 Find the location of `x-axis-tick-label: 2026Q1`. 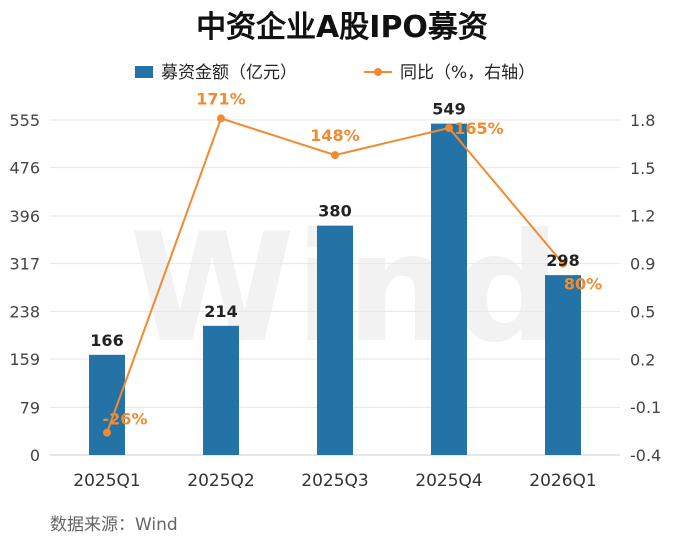

x-axis-tick-label: 2026Q1 is located at coordinates (562, 481).